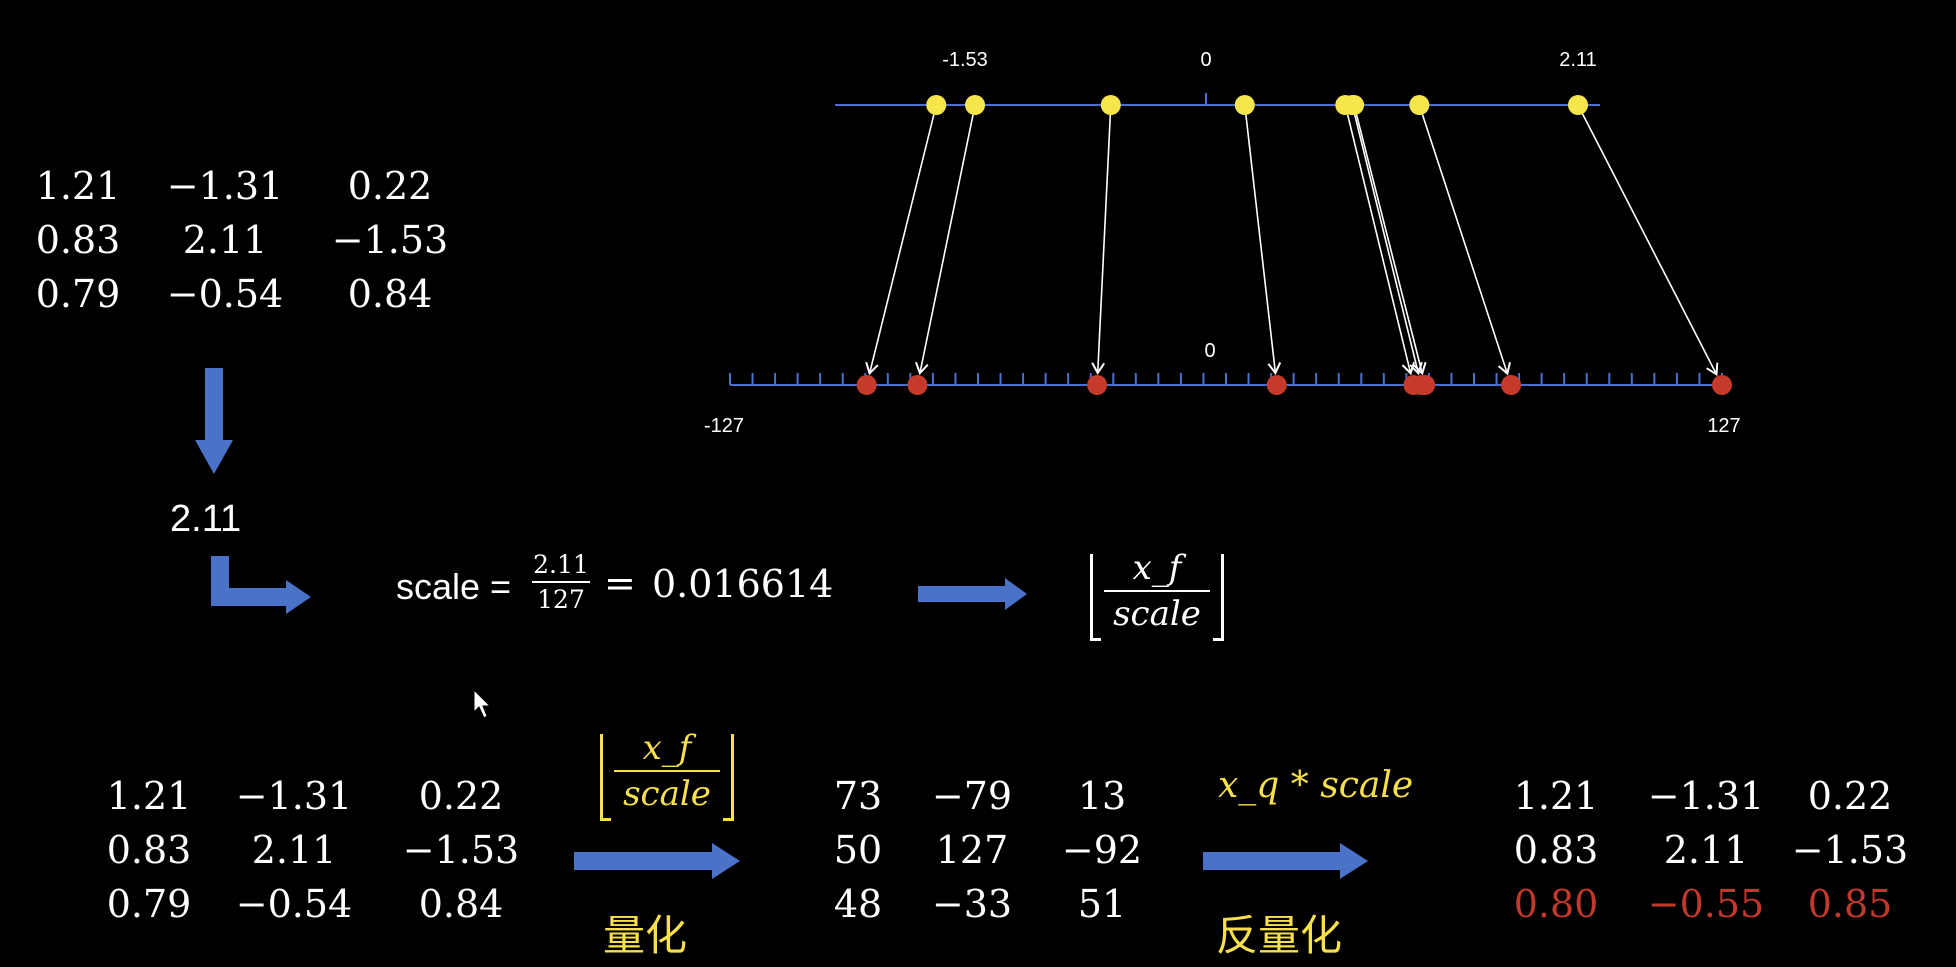 The height and width of the screenshot is (967, 1956). What do you see at coordinates (645, 935) in the screenshot?
I see `quantize-label: 量化` at bounding box center [645, 935].